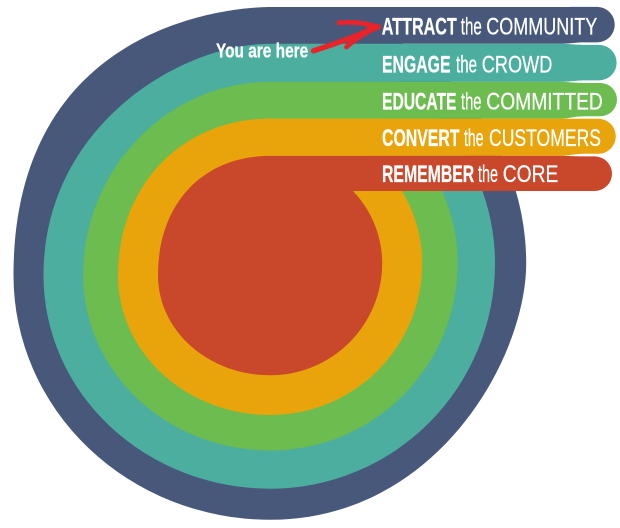 The image size is (620, 528). What do you see at coordinates (544, 101) in the screenshot?
I see `svg-text: COMMITTED` at bounding box center [544, 101].